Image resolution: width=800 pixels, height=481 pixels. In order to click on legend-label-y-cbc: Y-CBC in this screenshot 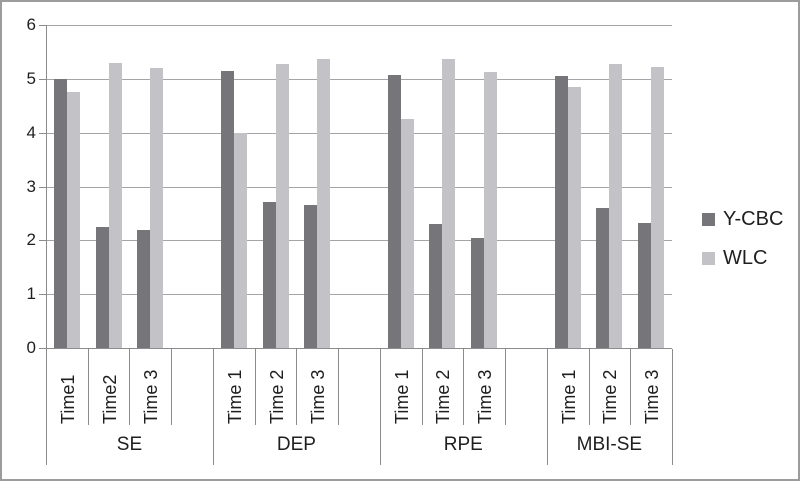, I will do `click(753, 219)`.